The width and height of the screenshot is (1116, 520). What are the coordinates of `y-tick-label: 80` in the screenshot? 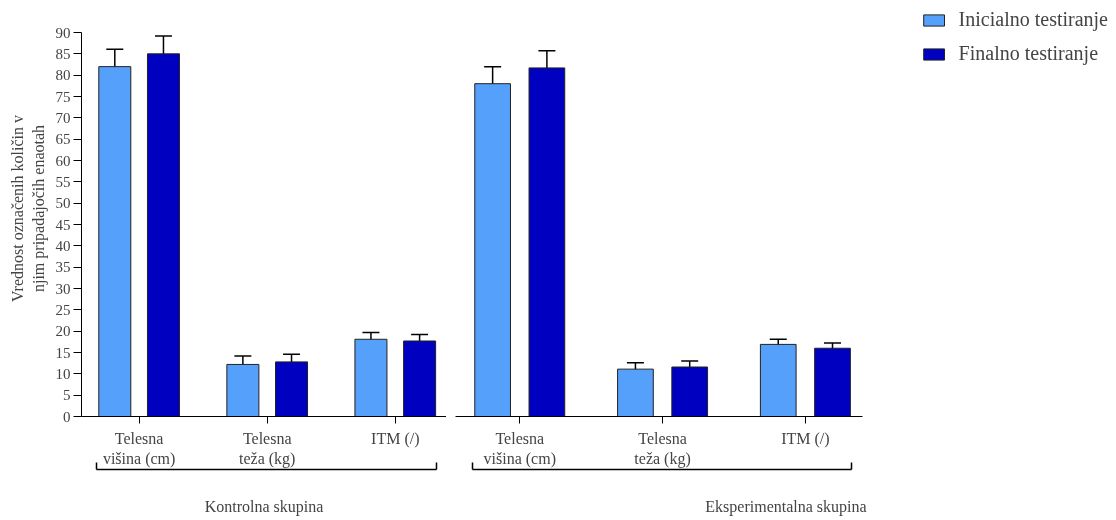 It's located at (63, 75).